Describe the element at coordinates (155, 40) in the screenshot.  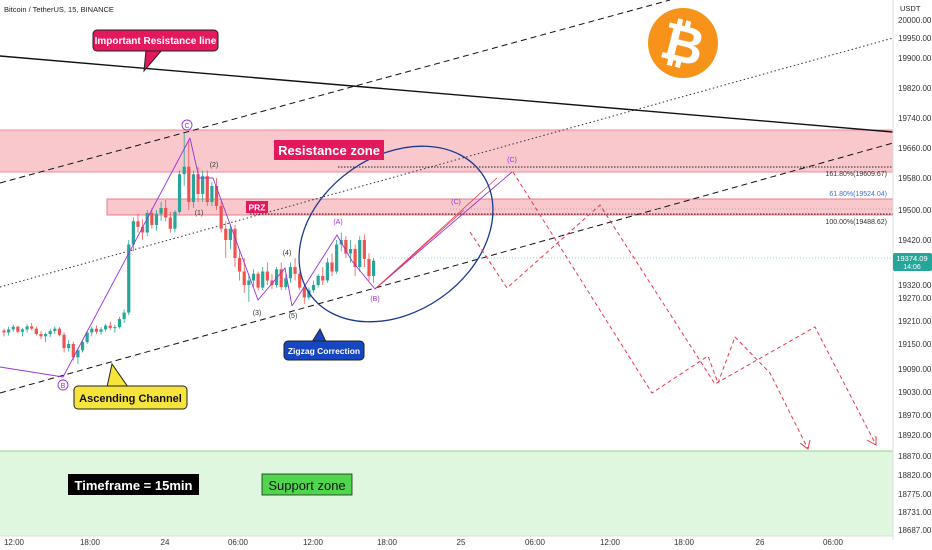
I see `resistance-line-callout-box` at that location.